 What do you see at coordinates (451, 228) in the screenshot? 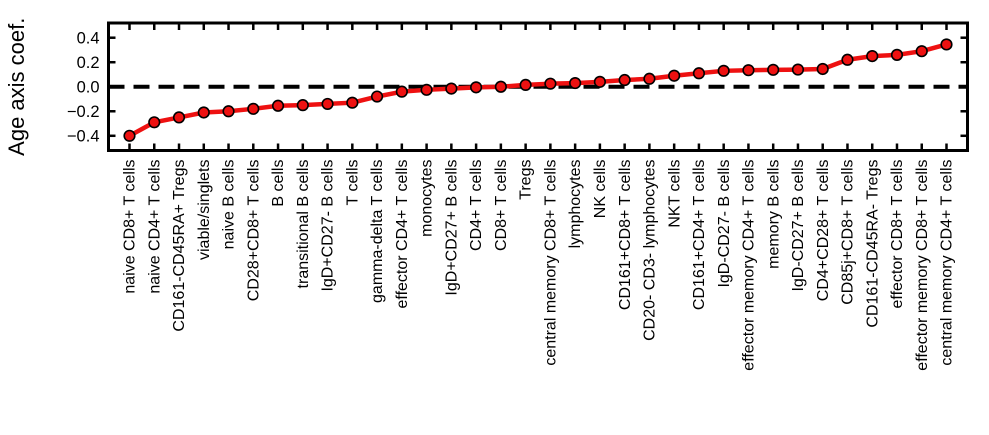
I see `x-tick-label: IgD+CD27+ B cells` at bounding box center [451, 228].